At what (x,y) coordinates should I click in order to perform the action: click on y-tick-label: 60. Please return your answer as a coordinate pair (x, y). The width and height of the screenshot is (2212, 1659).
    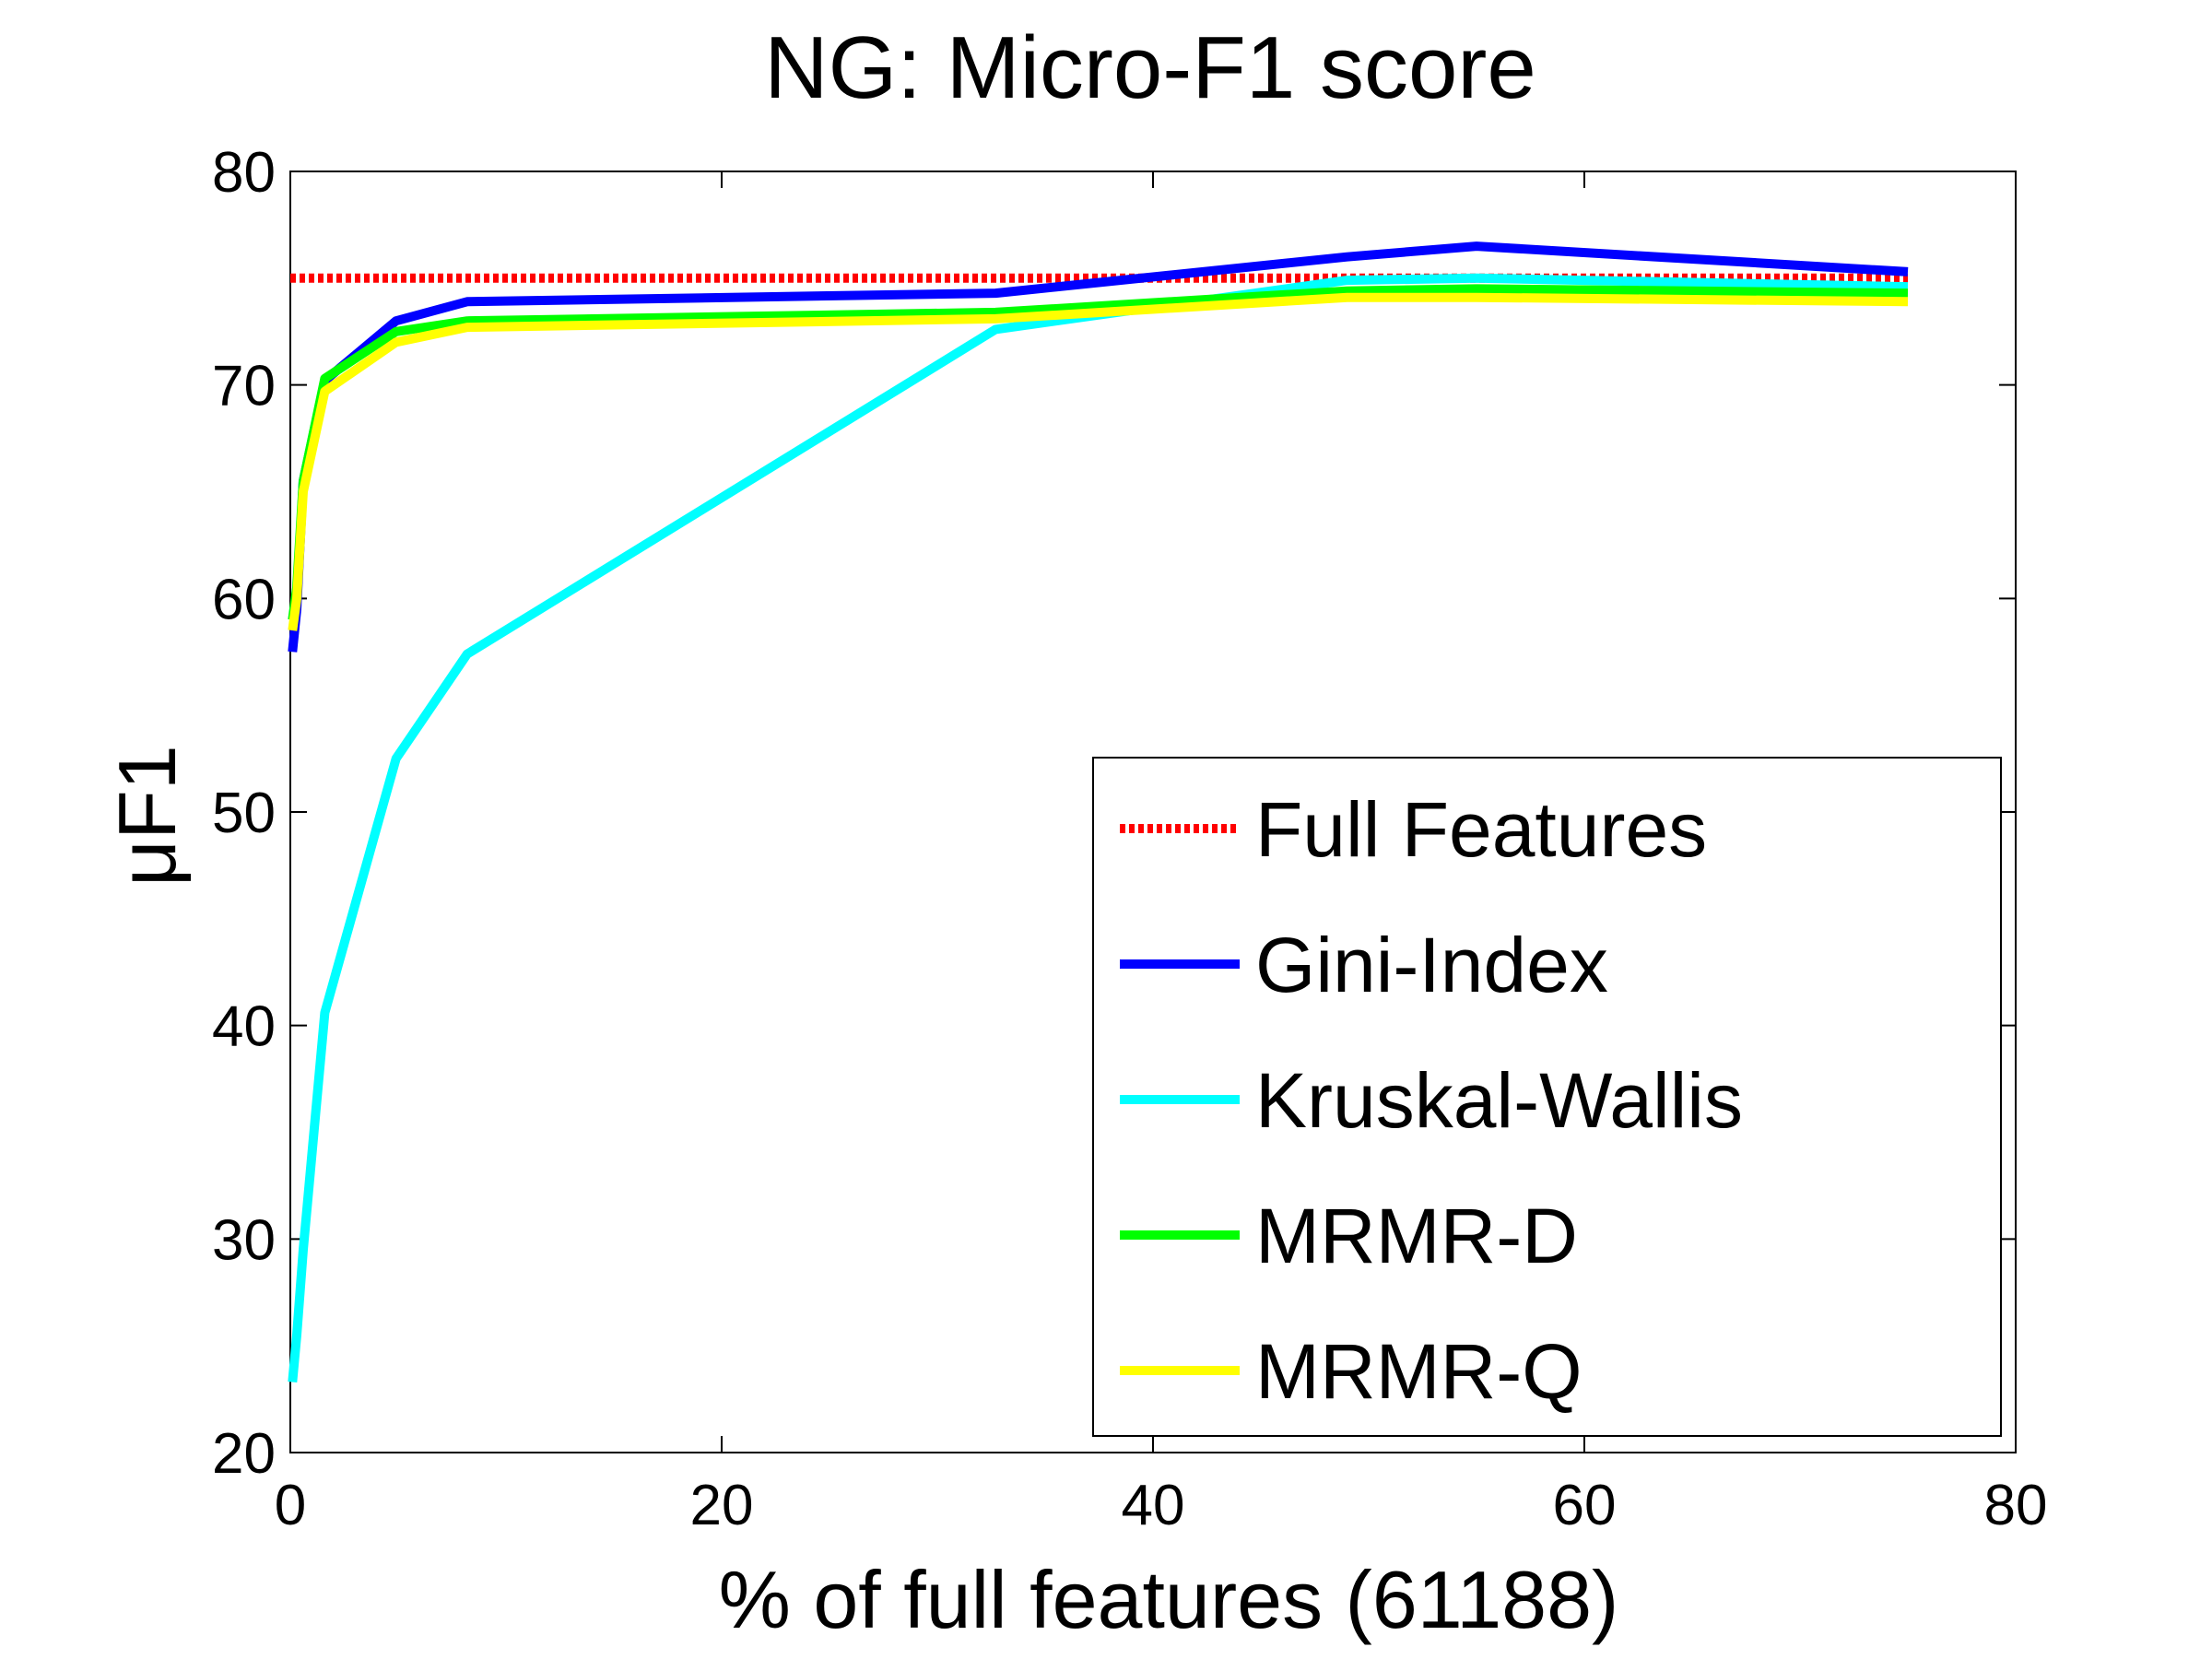
    Looking at the image, I should click on (244, 599).